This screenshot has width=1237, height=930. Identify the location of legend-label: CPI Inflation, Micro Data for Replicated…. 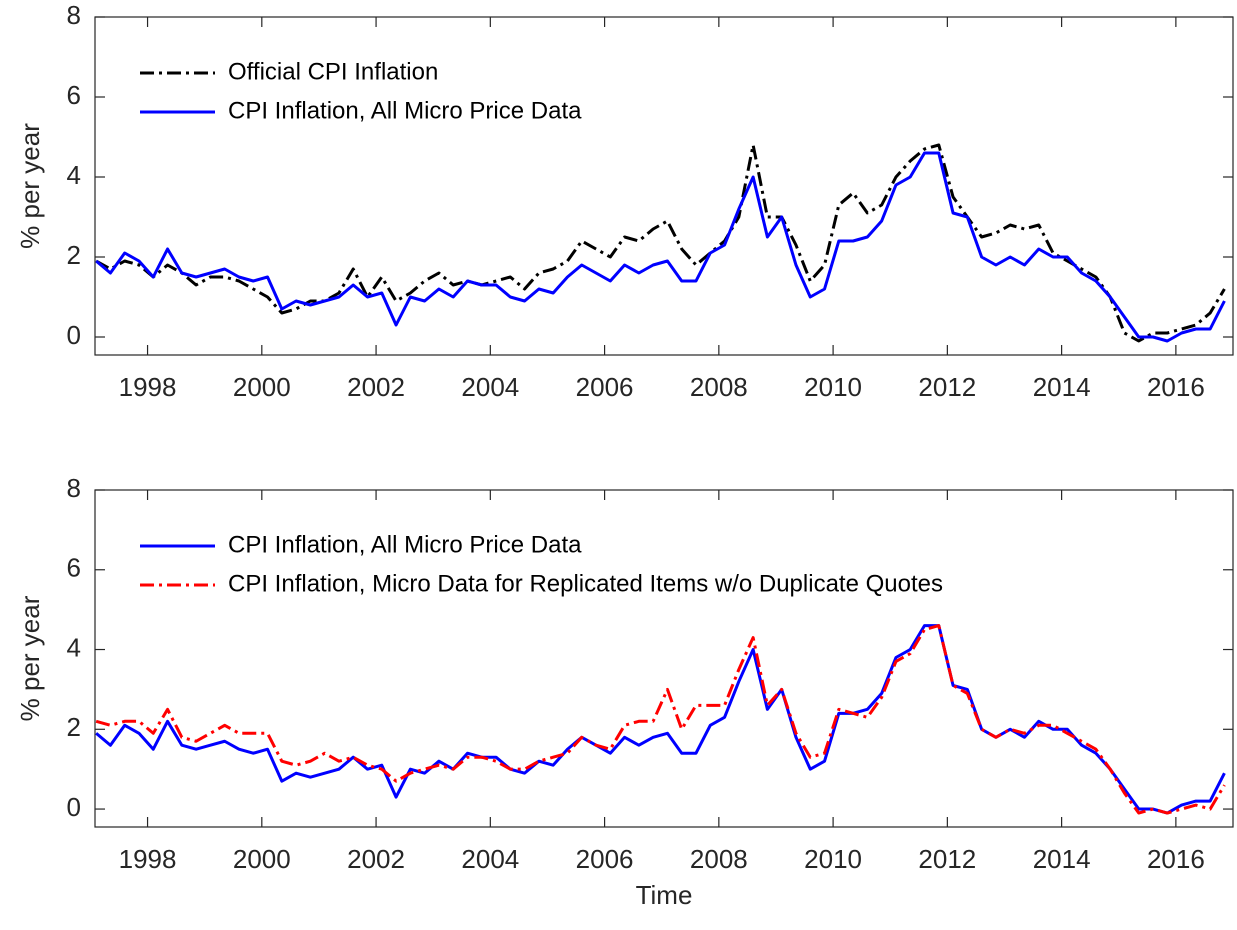
(585, 583).